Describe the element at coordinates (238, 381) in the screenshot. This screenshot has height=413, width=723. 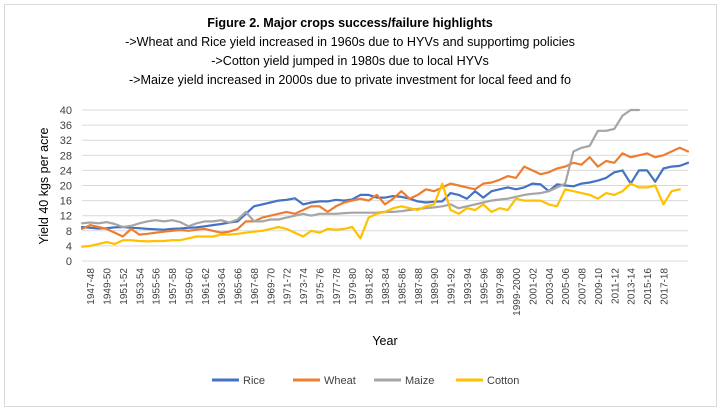
I see `legend-item-rice: Rice` at that location.